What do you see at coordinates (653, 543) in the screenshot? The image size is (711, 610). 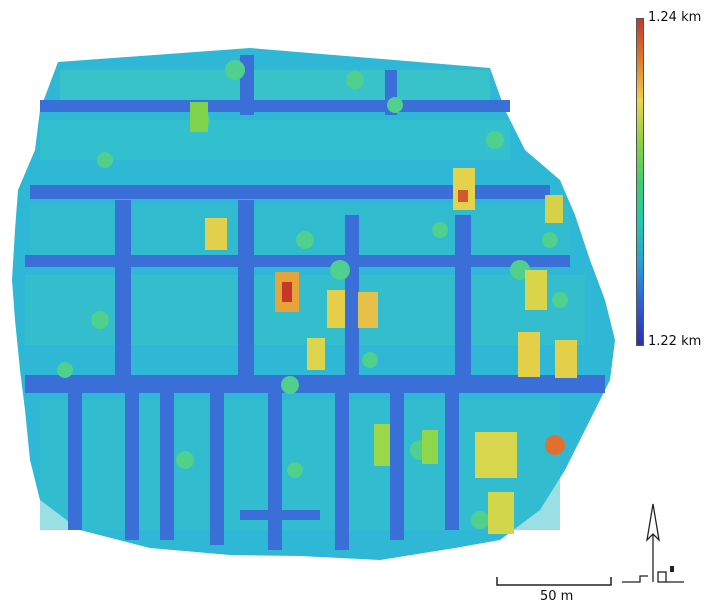 I see `north-arrow-icon` at bounding box center [653, 543].